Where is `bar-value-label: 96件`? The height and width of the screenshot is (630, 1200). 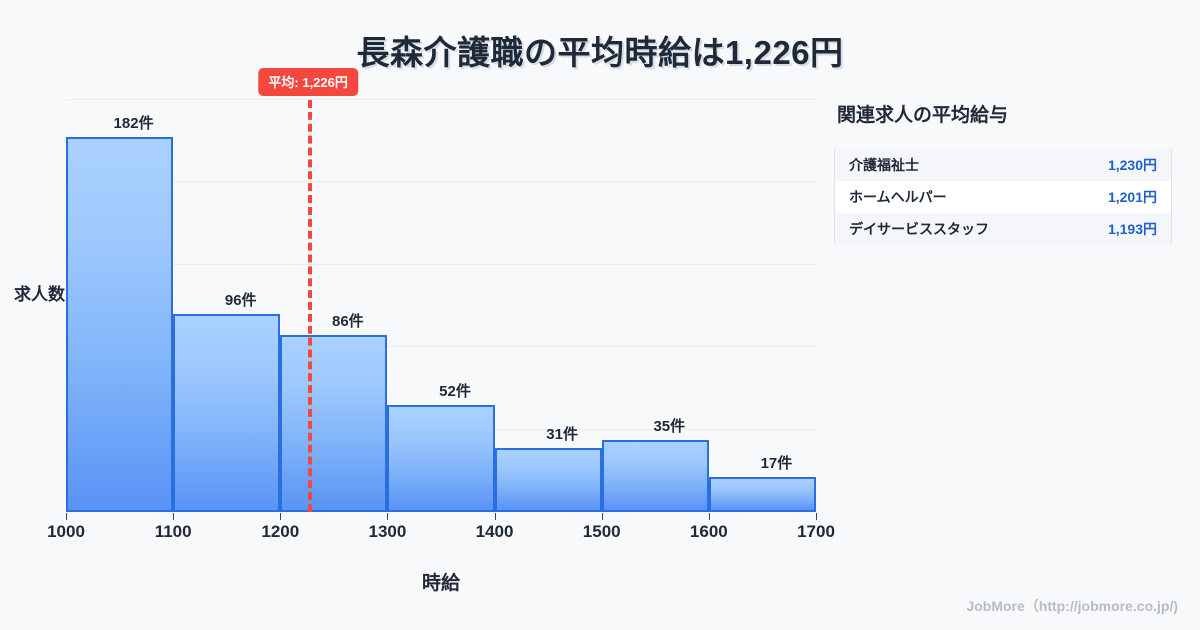
bar-value-label: 96件 is located at coordinates (240, 301).